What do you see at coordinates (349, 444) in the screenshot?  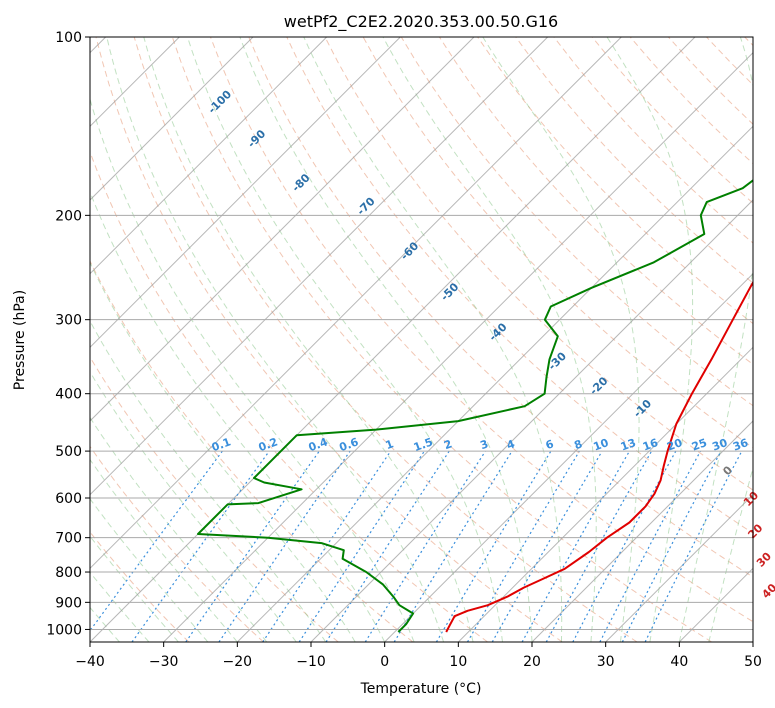 I see `mixing-ratio-label: 0.6` at bounding box center [349, 444].